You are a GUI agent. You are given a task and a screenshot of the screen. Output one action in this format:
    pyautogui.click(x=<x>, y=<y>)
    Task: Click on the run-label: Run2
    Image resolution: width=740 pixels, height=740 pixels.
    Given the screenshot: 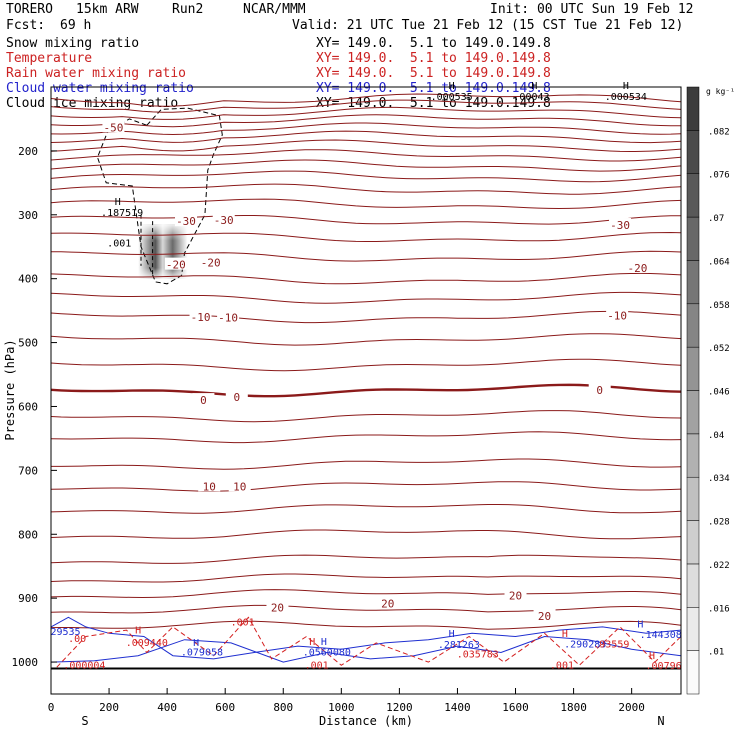 What is the action you would take?
    pyautogui.click(x=188, y=9)
    